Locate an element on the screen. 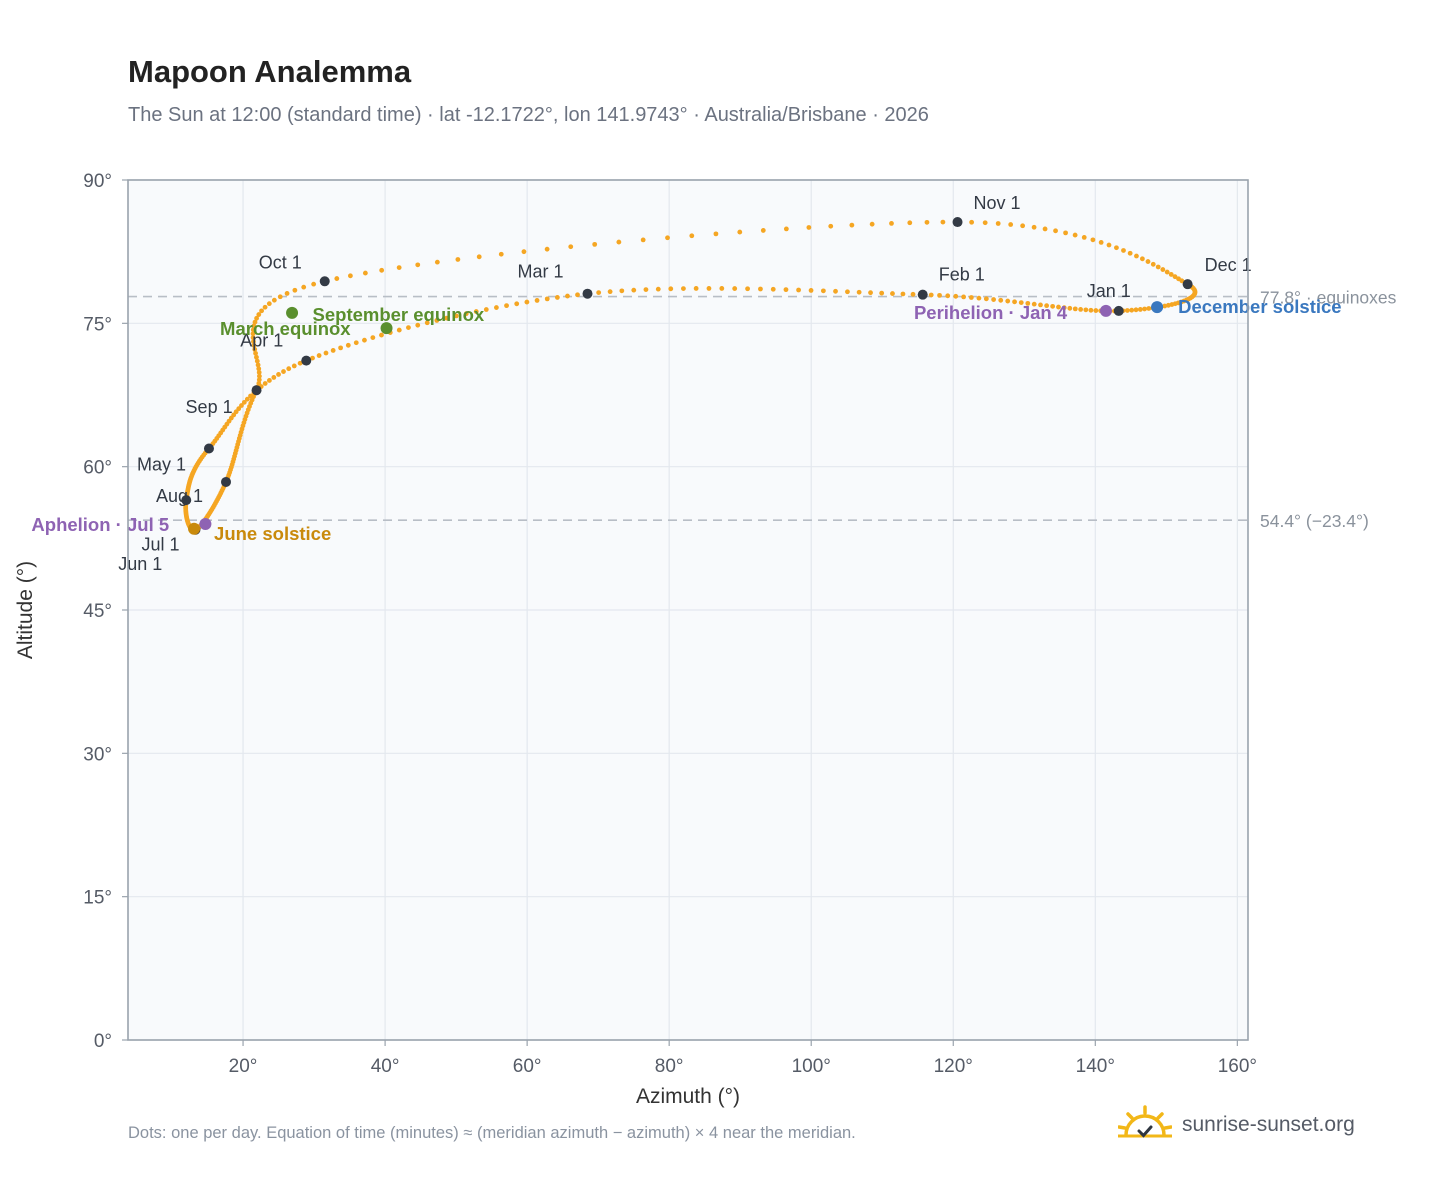 This screenshot has height=1188, width=1448. x-tick-label: 60° is located at coordinates (527, 1066).